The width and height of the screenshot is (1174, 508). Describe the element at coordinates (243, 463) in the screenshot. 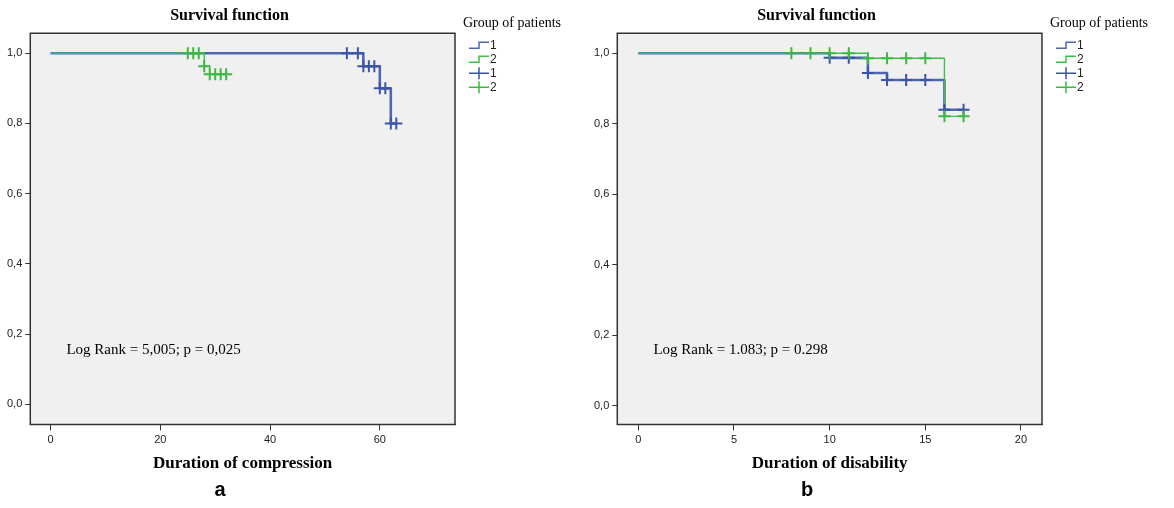

I see `x-axis-title: Duration of compression` at that location.